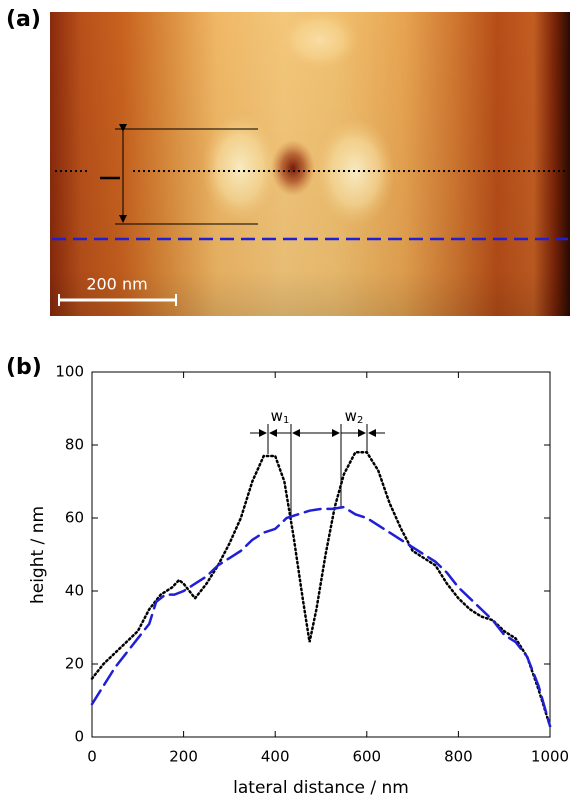  Describe the element at coordinates (366, 757) in the screenshot. I see `x-tick-label: 600` at that location.